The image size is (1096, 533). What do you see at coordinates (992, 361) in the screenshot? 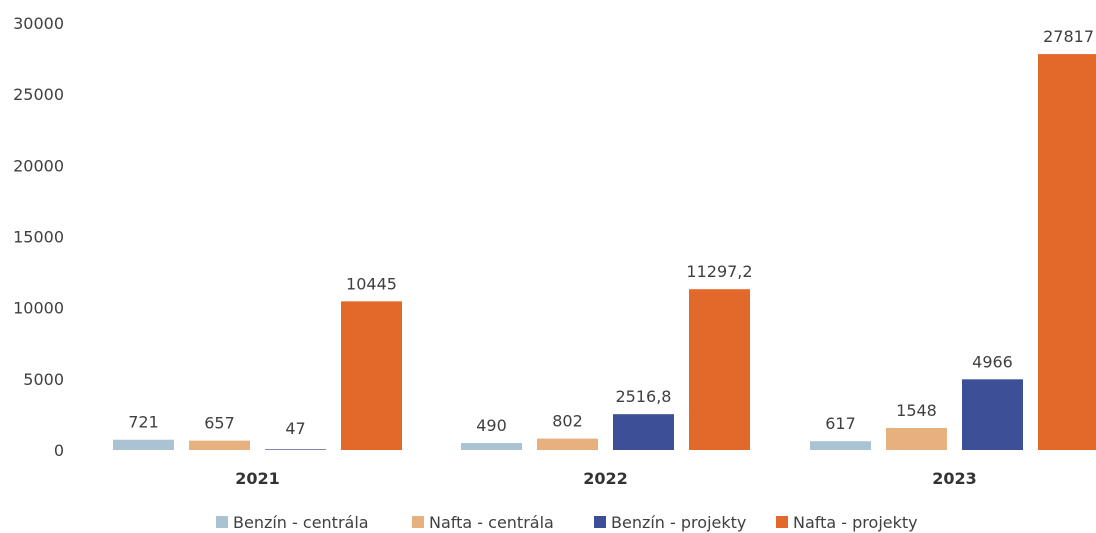
I see `data-label: 4966` at bounding box center [992, 361].